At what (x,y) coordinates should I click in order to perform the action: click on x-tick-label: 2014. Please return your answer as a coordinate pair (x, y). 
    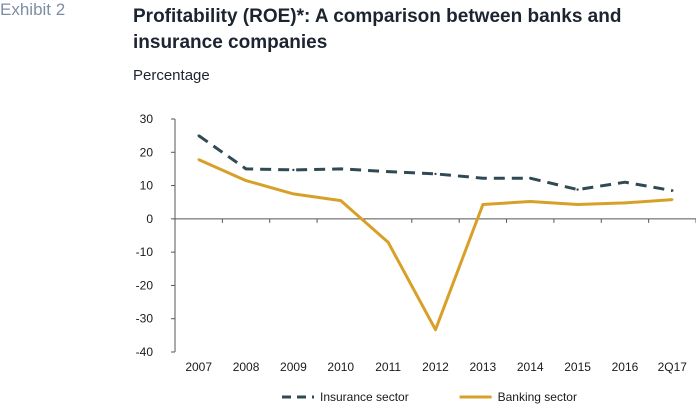
    Looking at the image, I should click on (530, 367).